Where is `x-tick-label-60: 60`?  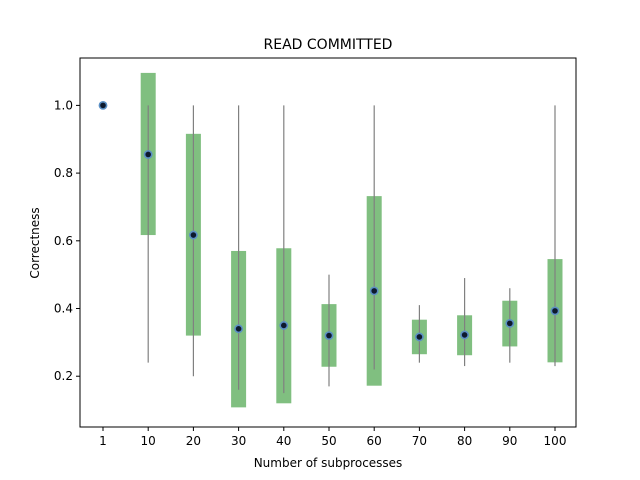 x-tick-label-60: 60 is located at coordinates (374, 441).